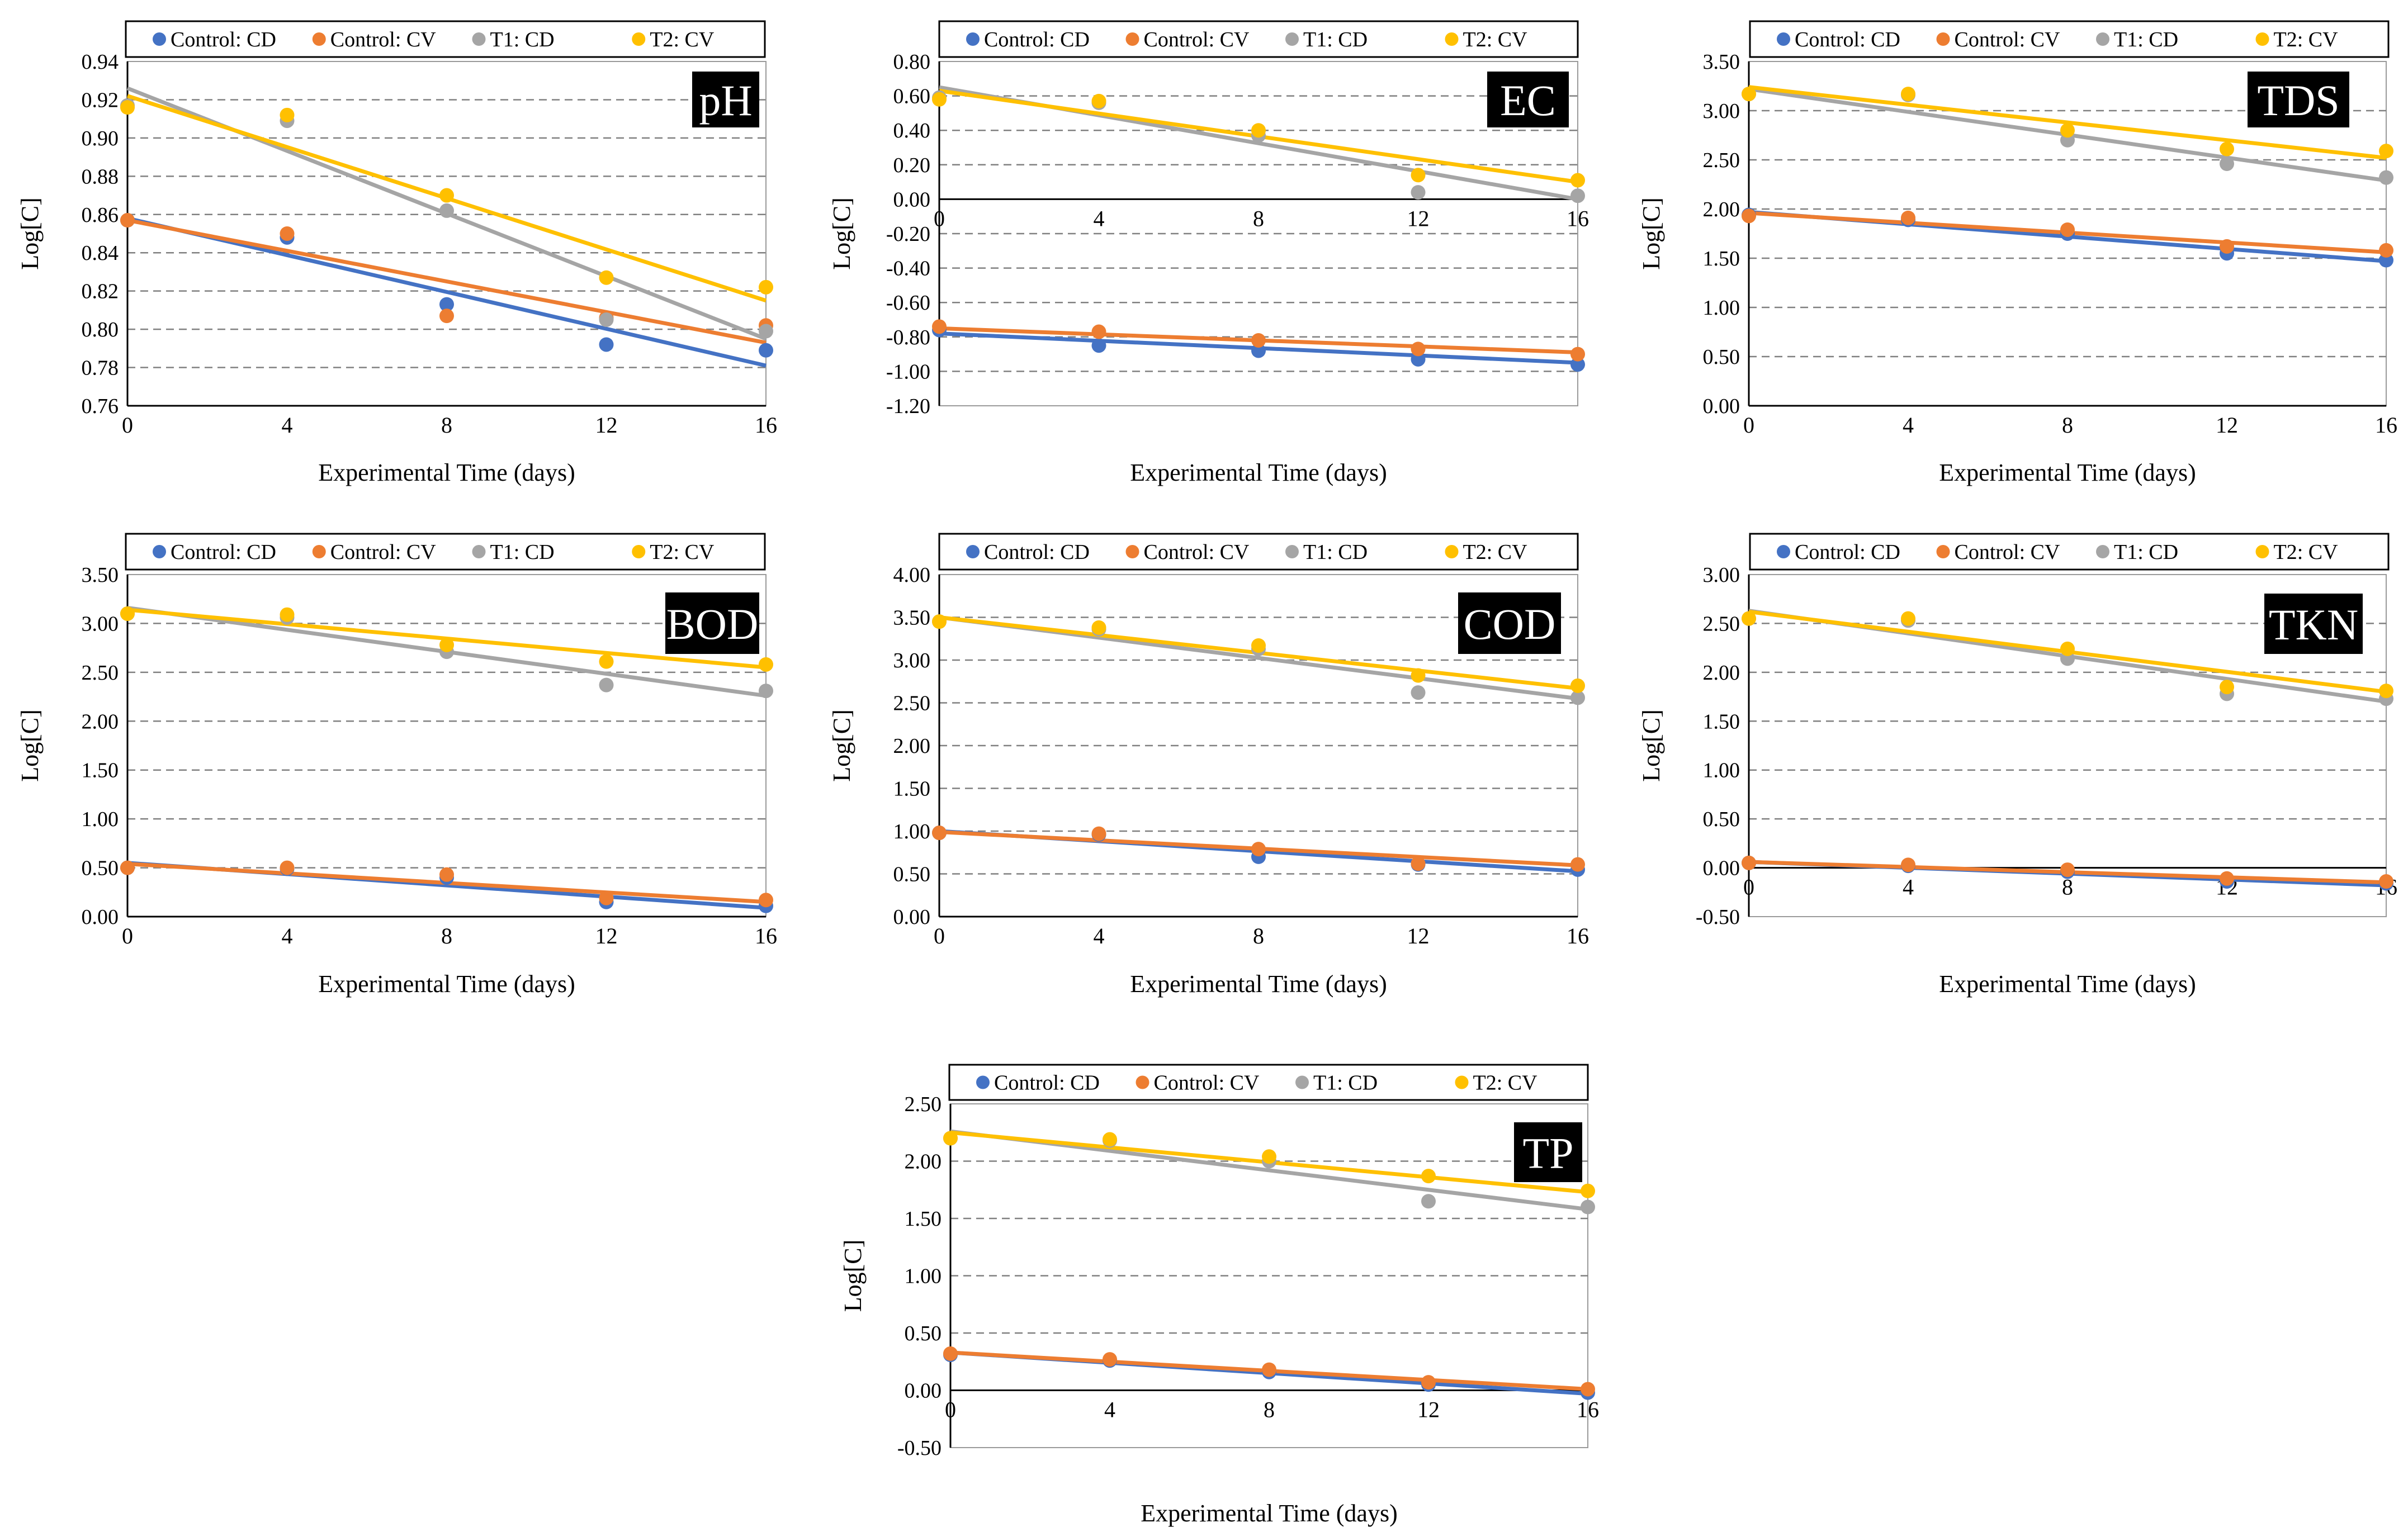 The image size is (2408, 1532). Describe the element at coordinates (101, 406) in the screenshot. I see `y-tick-label: 0.76` at that location.